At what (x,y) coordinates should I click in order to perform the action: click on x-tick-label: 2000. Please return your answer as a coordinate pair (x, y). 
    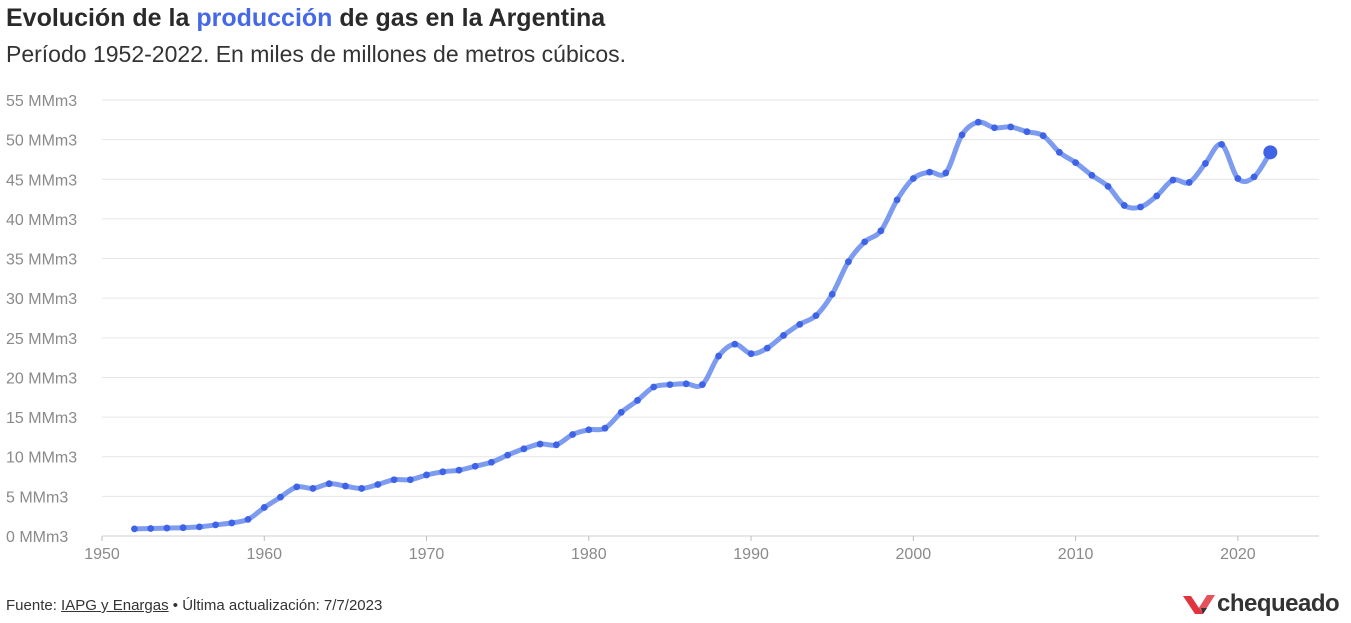
    Looking at the image, I should click on (914, 554).